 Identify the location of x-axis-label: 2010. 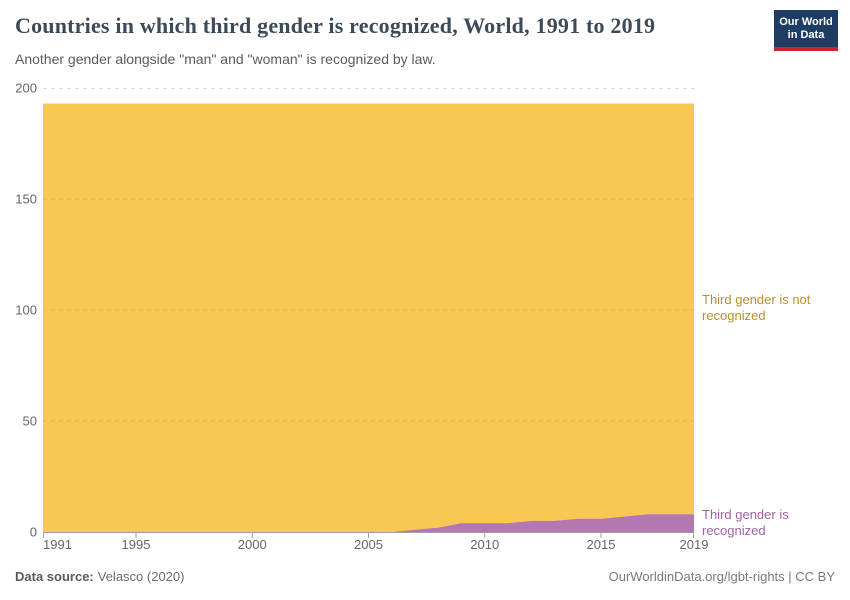
(485, 544).